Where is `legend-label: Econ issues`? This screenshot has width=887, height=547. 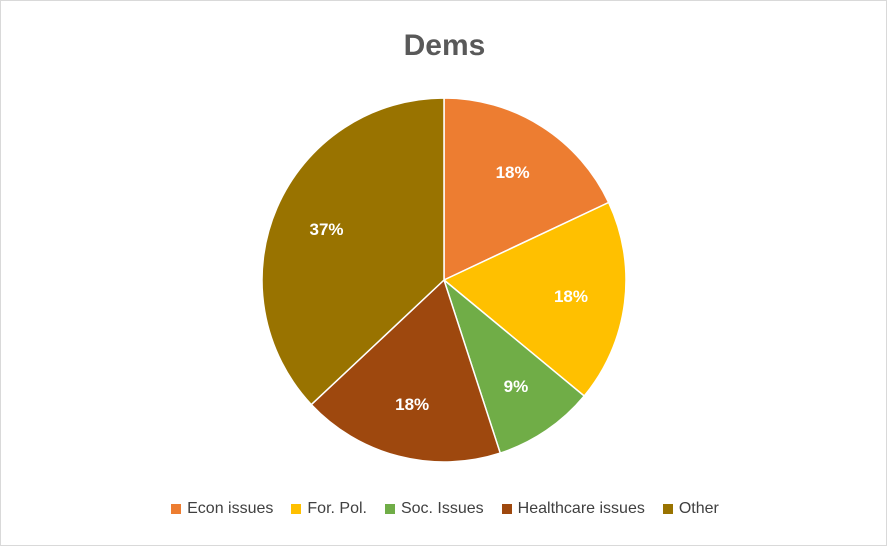
legend-label: Econ issues is located at coordinates (230, 508).